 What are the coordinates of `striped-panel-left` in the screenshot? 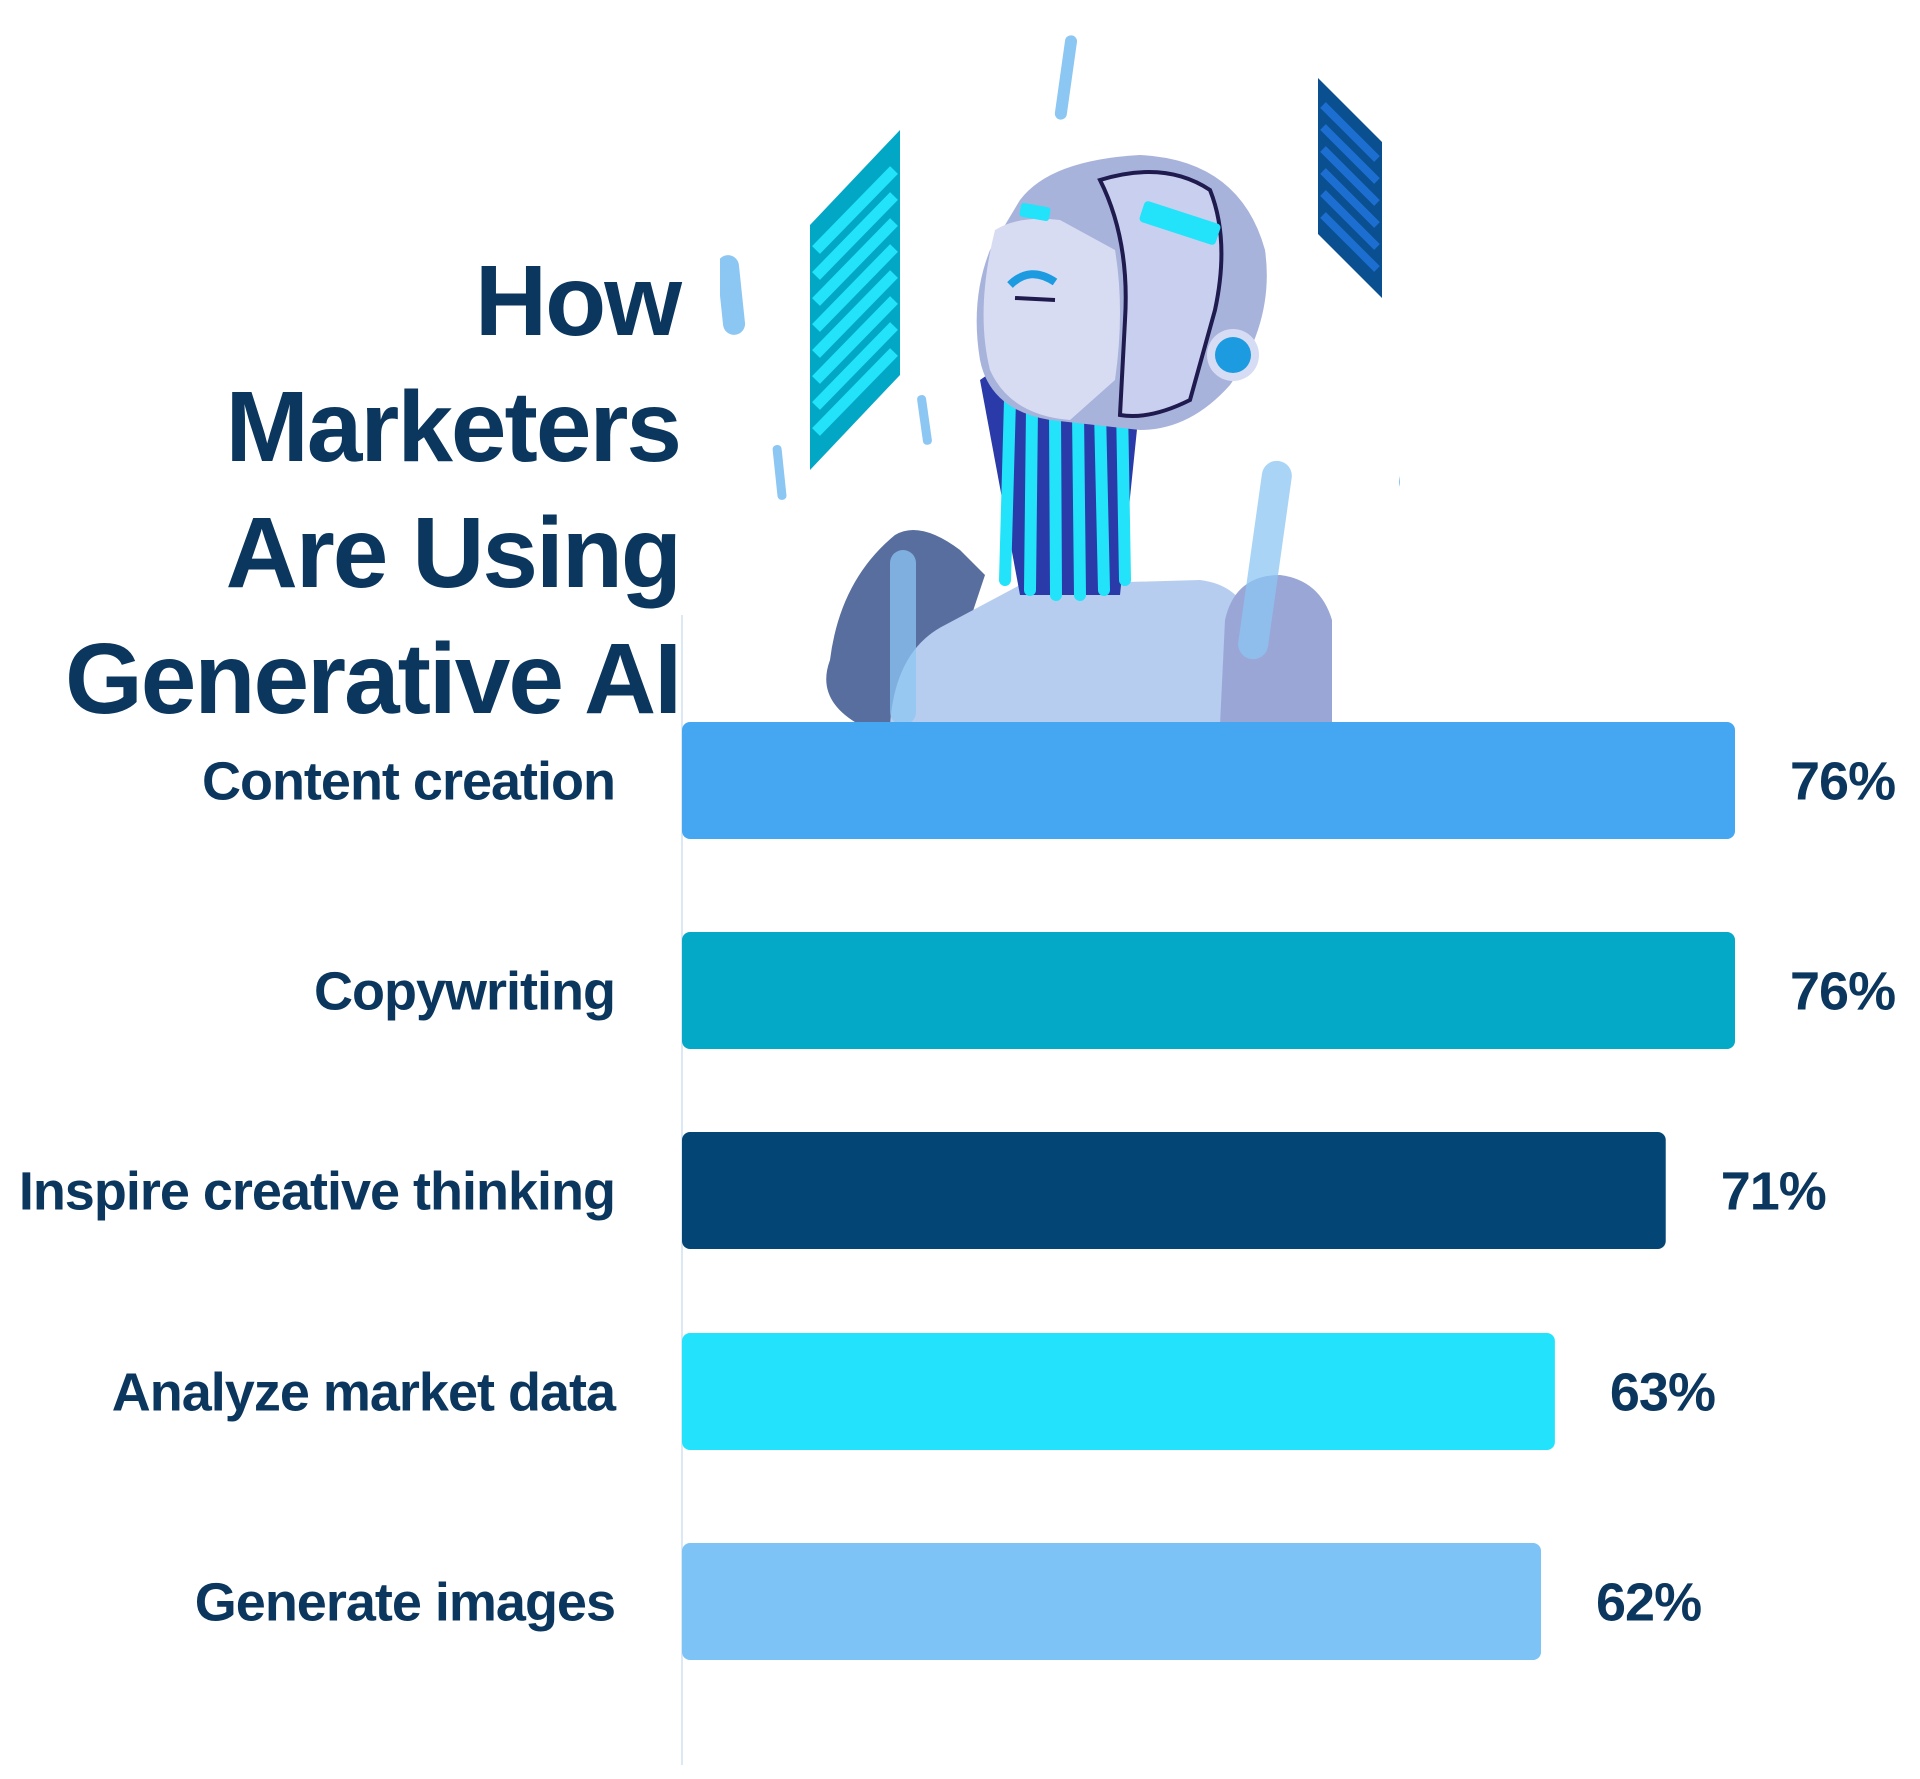 It's located at (855, 300).